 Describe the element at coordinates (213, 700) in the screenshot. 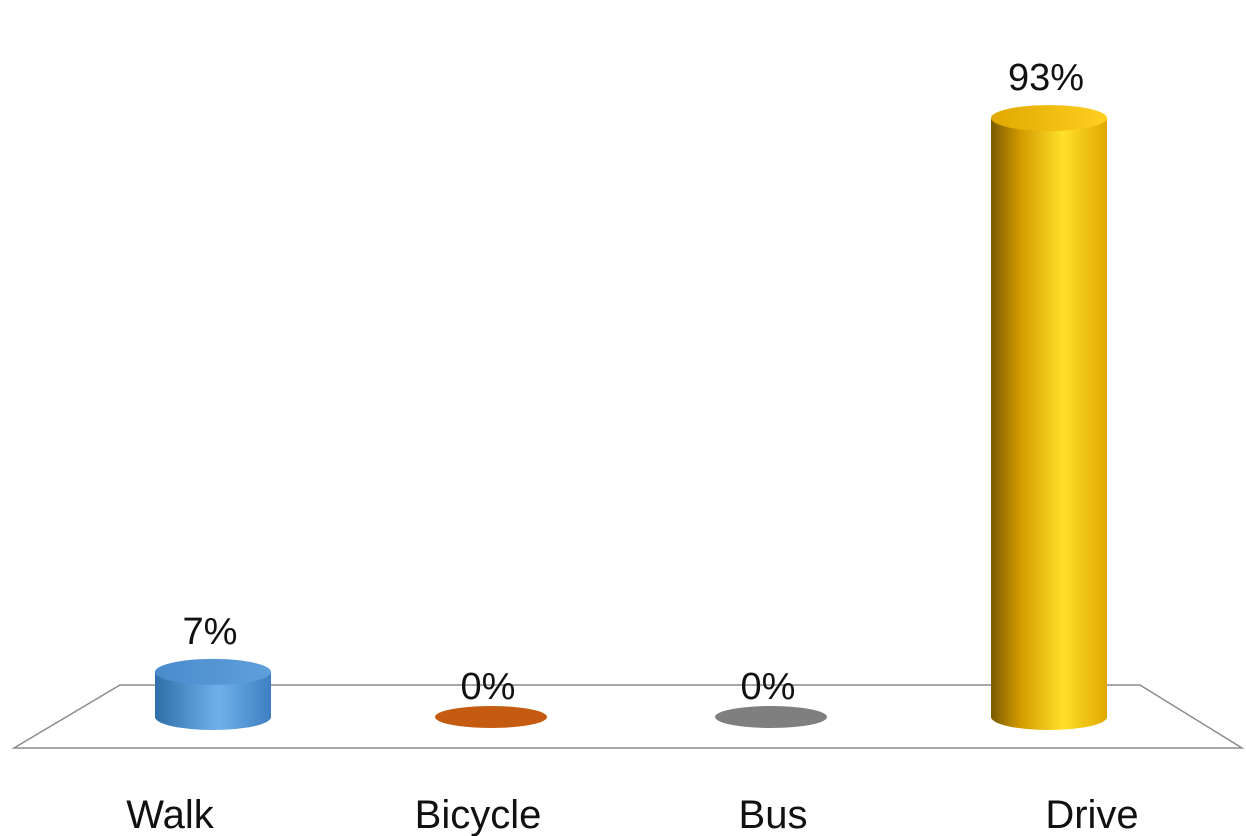

I see `bar-walk-body` at that location.